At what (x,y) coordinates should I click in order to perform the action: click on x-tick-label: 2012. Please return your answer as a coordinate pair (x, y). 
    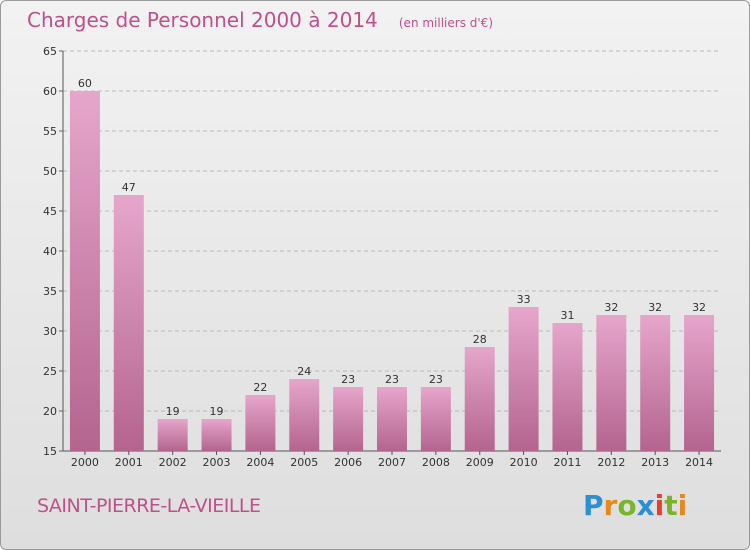
    Looking at the image, I should click on (611, 462).